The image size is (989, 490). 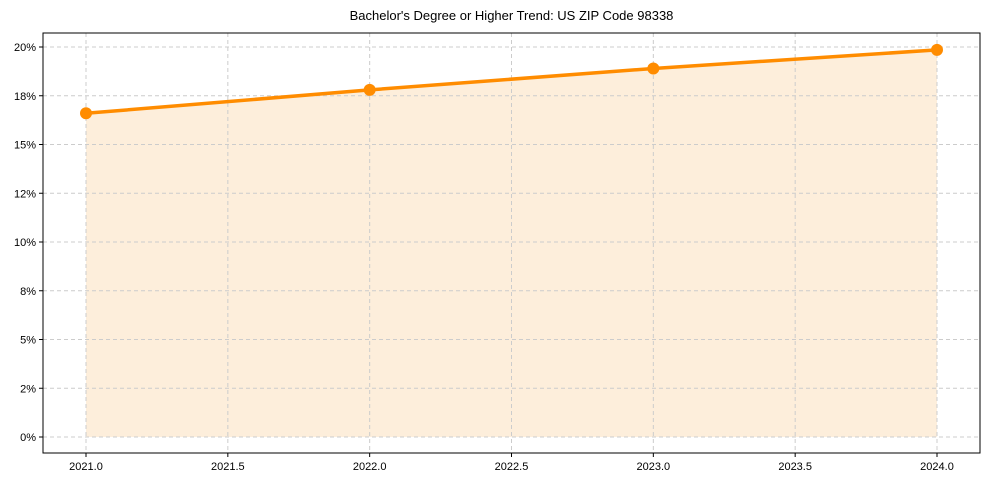 I want to click on y-tick-label: 12%, so click(x=25, y=194).